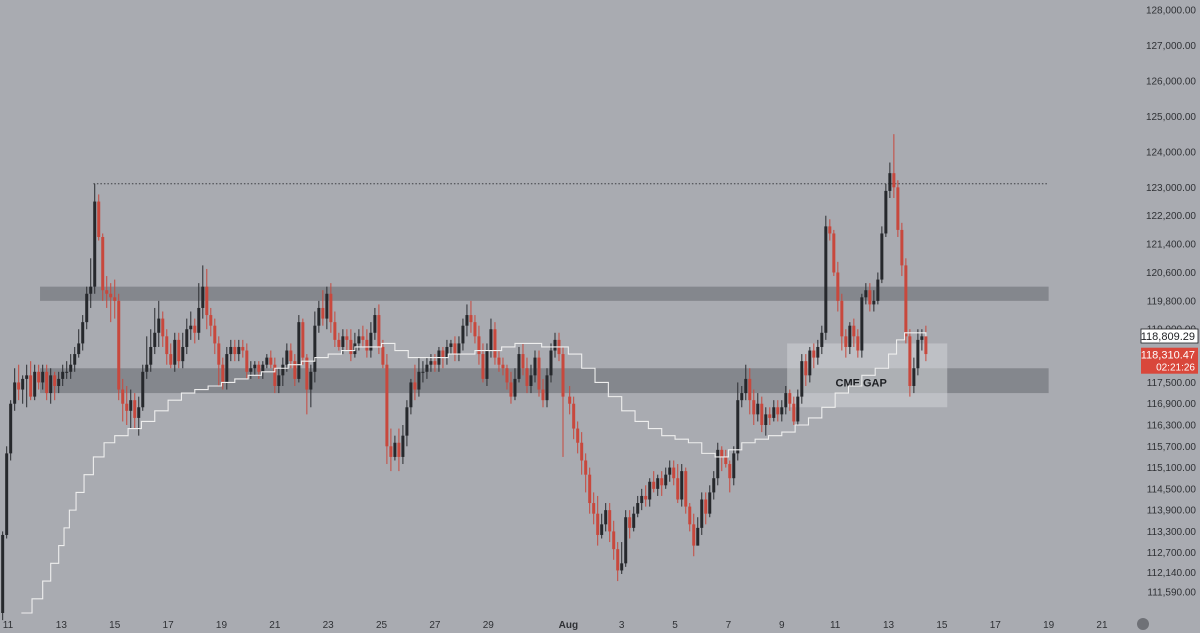 Image resolution: width=1200 pixels, height=633 pixels. Describe the element at coordinates (782, 625) in the screenshot. I see `time-tick-label: 9` at that location.